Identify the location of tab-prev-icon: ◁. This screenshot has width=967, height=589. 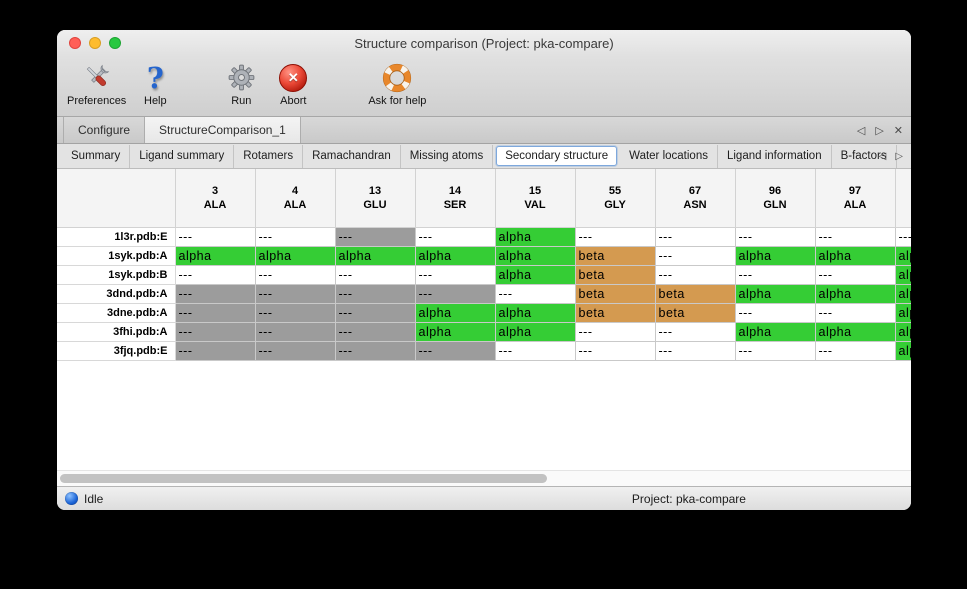
(861, 130).